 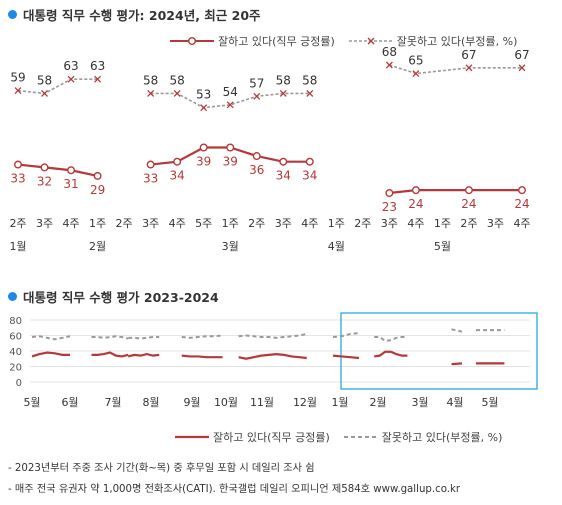 What do you see at coordinates (468, 55) in the screenshot?
I see `disapprove-data-label: 67` at bounding box center [468, 55].